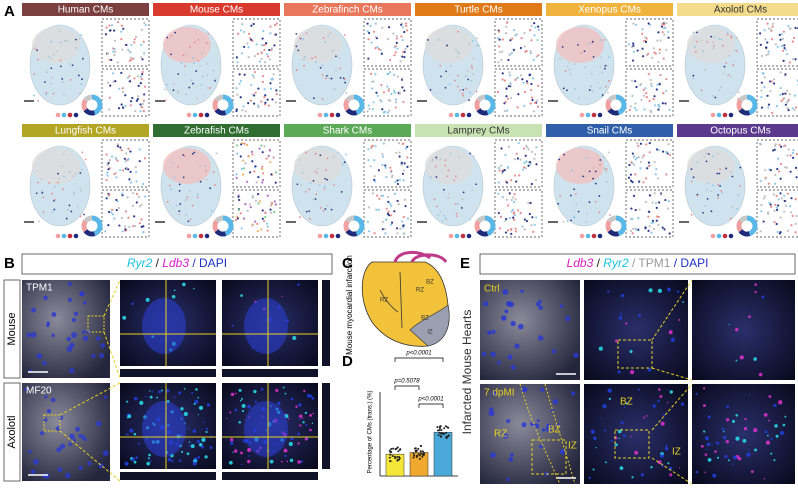  Describe the element at coordinates (443, 454) in the screenshot. I see `bar` at that location.